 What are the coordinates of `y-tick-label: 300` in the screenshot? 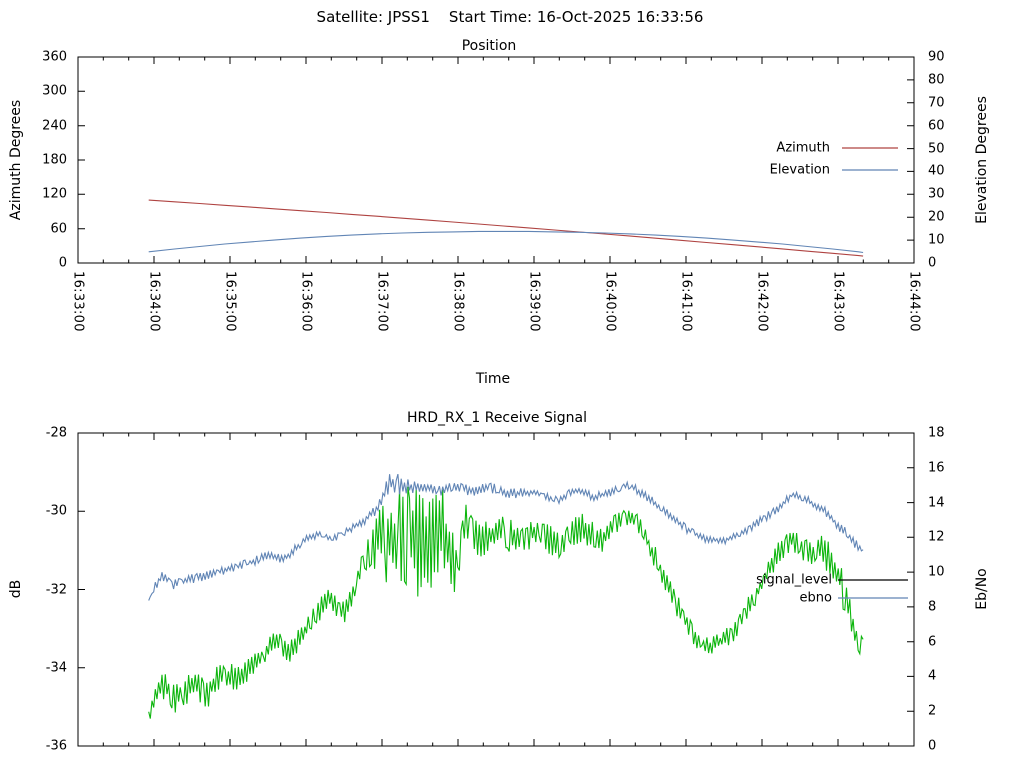 It's located at (54, 91).